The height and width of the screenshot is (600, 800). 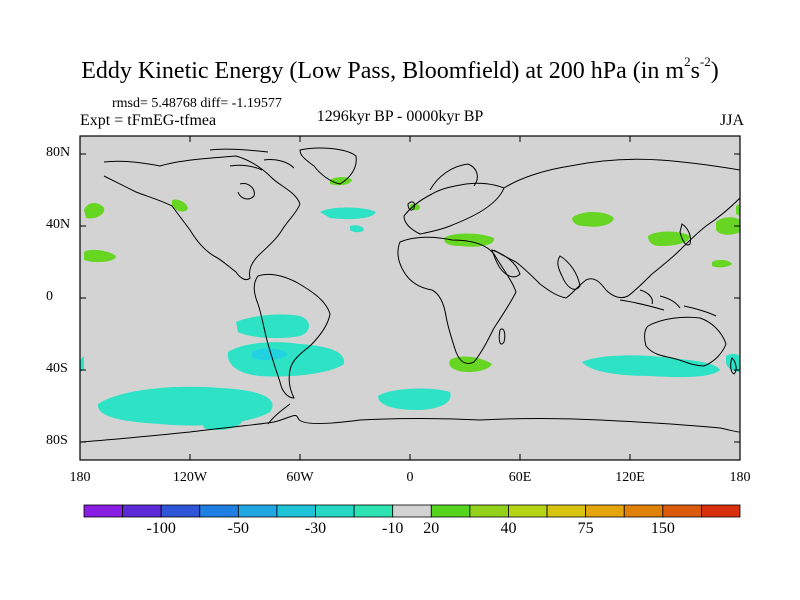 I want to click on field-pos-east-asia, so click(x=669, y=238).